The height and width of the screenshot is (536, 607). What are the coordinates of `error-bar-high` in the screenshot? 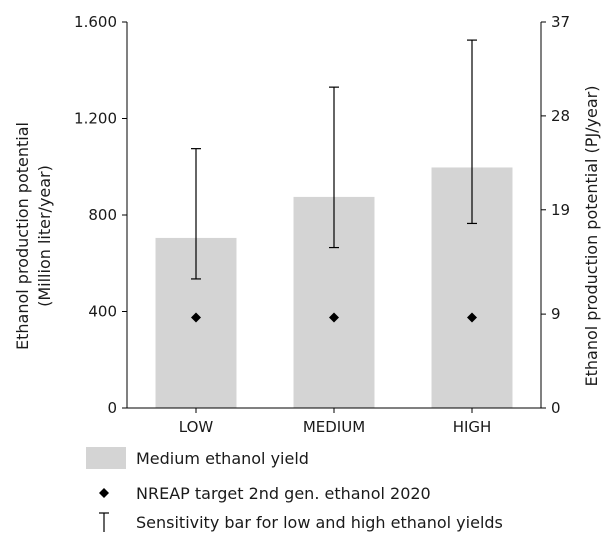 It's located at (472, 132).